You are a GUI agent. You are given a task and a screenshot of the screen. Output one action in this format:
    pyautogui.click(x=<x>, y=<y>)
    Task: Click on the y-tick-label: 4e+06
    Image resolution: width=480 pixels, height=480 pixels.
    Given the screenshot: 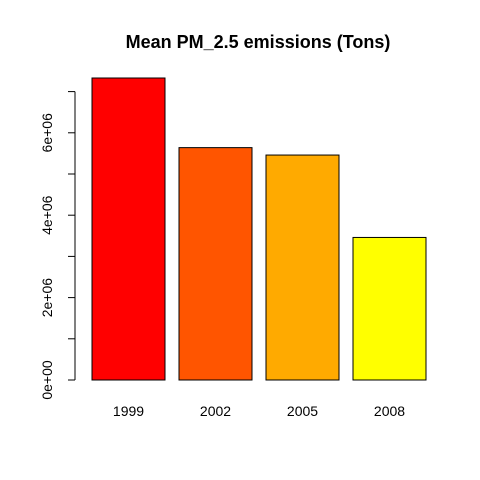 What is the action you would take?
    pyautogui.click(x=47, y=215)
    